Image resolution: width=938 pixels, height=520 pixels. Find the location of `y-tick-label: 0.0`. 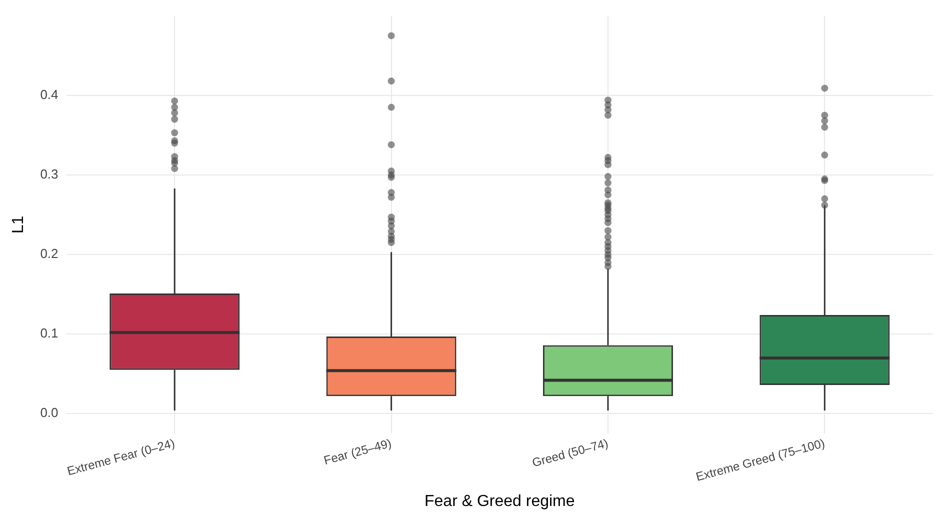

y-tick-label: 0.0 is located at coordinates (49, 412).